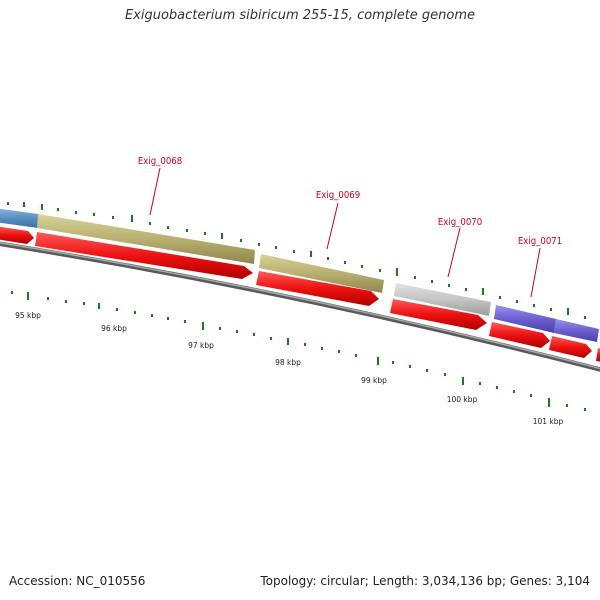  I want to click on kbp-label: 98 kbp, so click(288, 362).